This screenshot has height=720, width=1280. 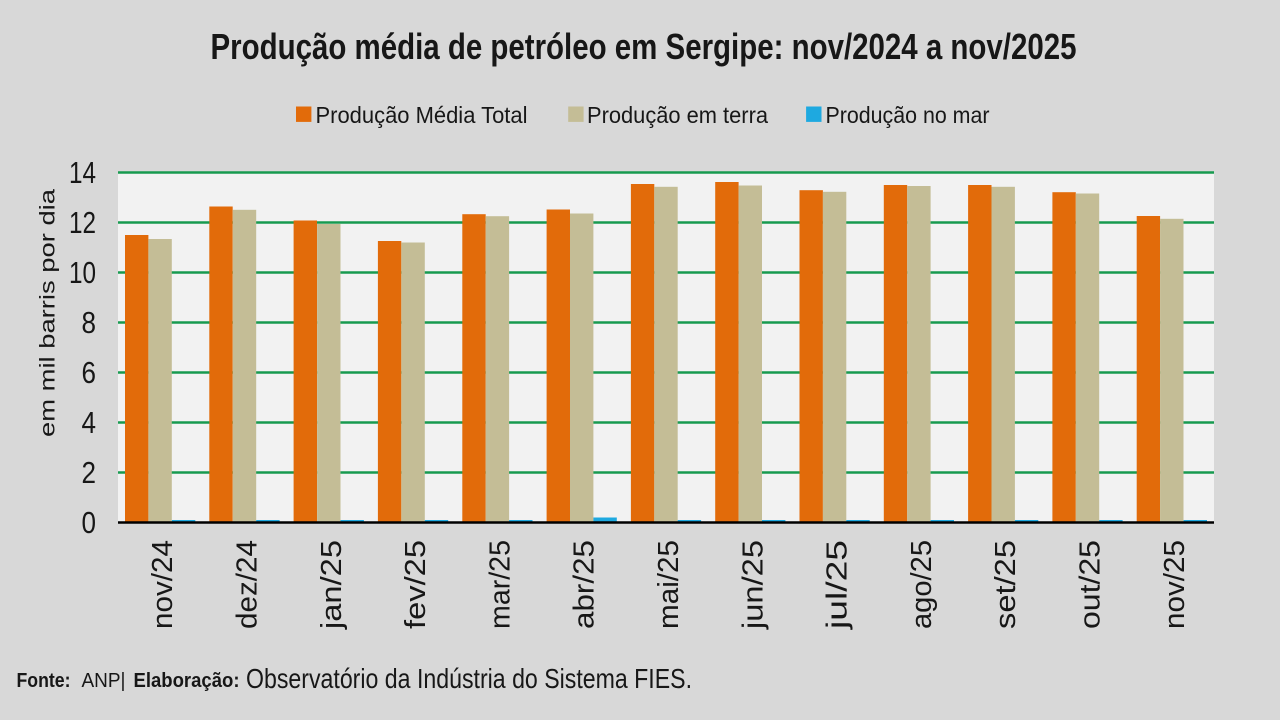 What do you see at coordinates (89, 322) in the screenshot?
I see `svg-text: 8` at bounding box center [89, 322].